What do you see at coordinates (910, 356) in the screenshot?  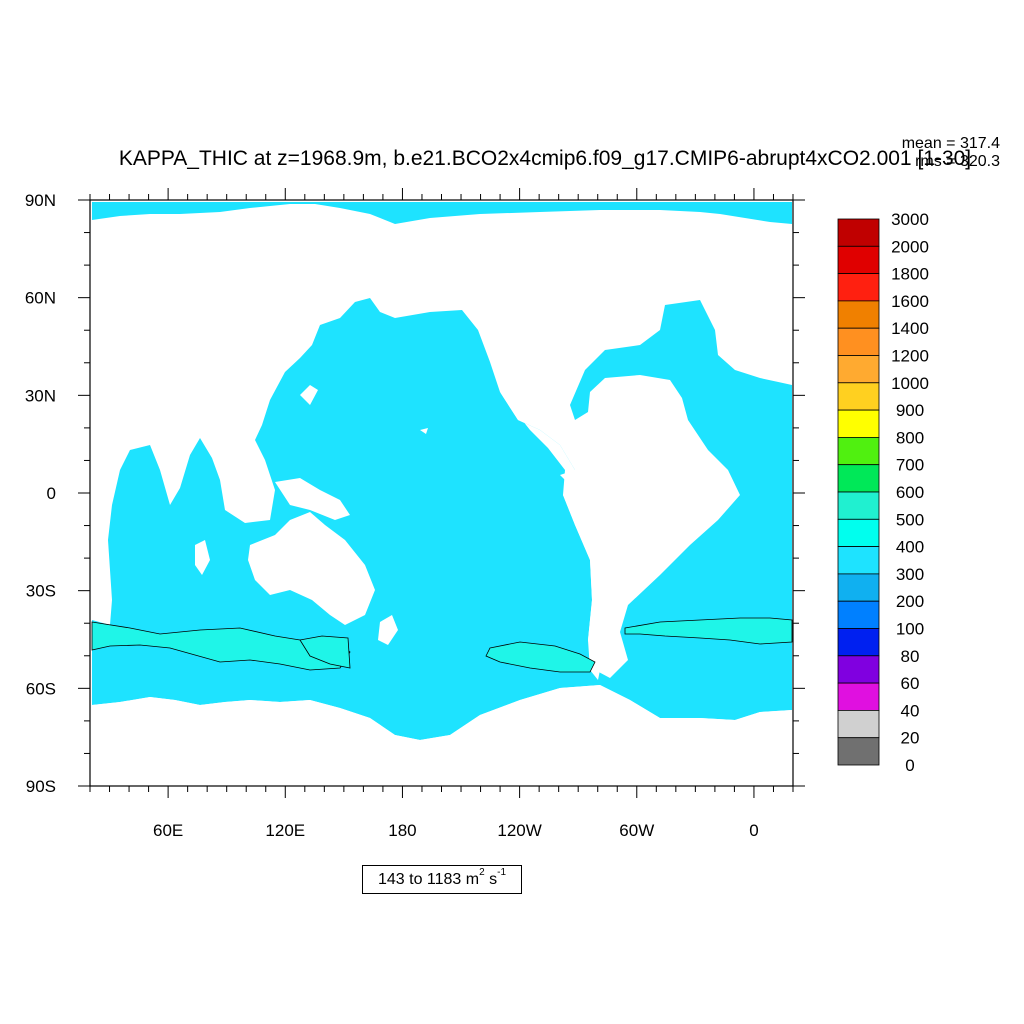 I see `colorbar-label: 1200` at bounding box center [910, 356].